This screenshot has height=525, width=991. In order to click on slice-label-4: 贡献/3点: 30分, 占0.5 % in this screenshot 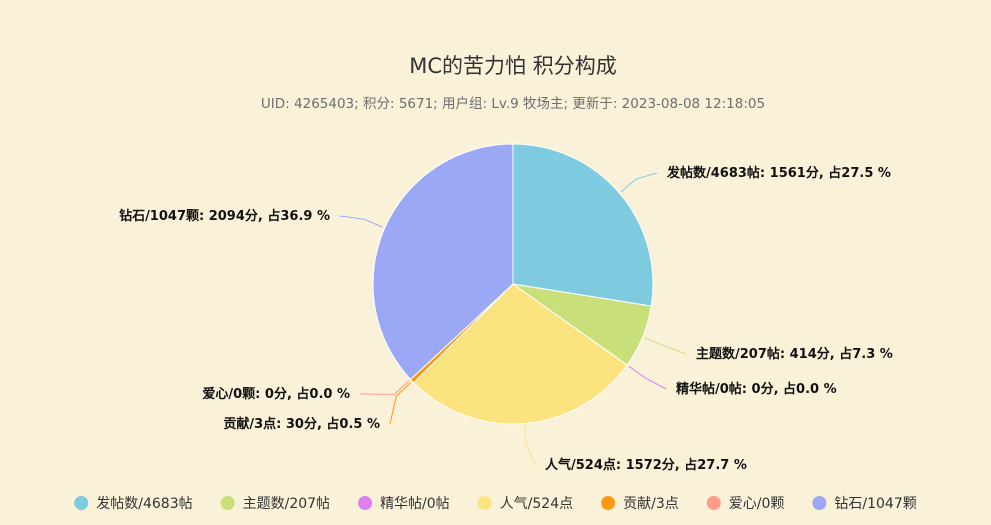, I will do `click(301, 424)`.